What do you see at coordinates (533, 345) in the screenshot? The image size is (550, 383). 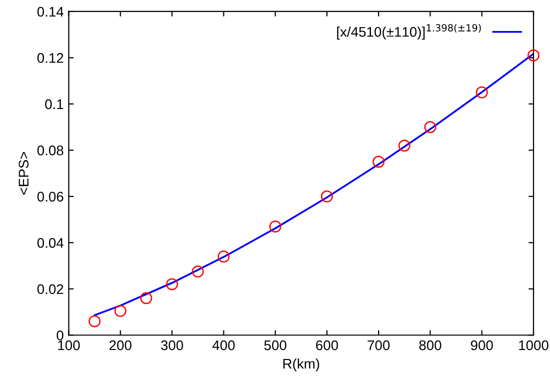 I see `x-tick-label: 1000` at bounding box center [533, 345].